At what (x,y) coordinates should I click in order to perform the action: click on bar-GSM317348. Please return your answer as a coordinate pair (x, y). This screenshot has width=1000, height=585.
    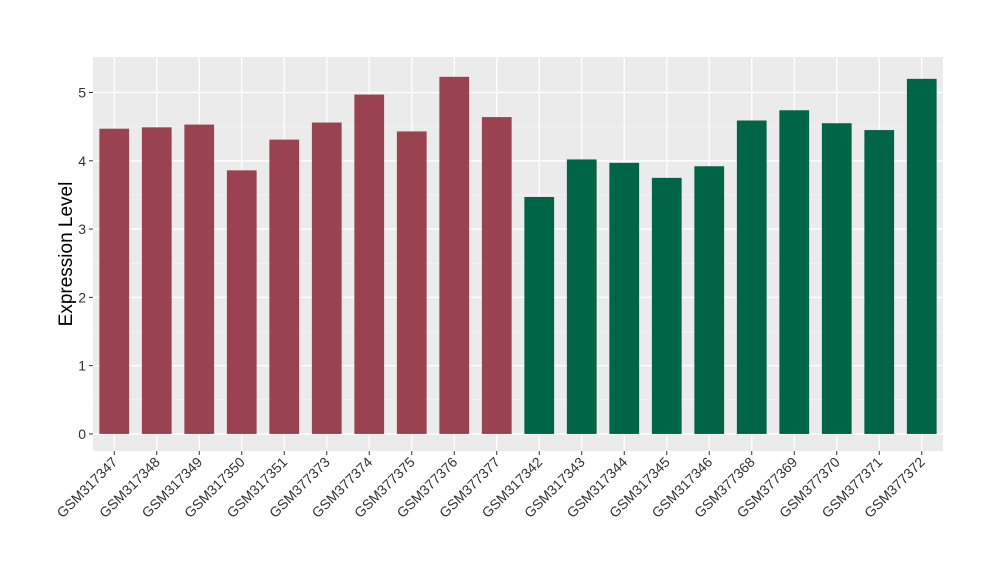
    Looking at the image, I should click on (156, 280).